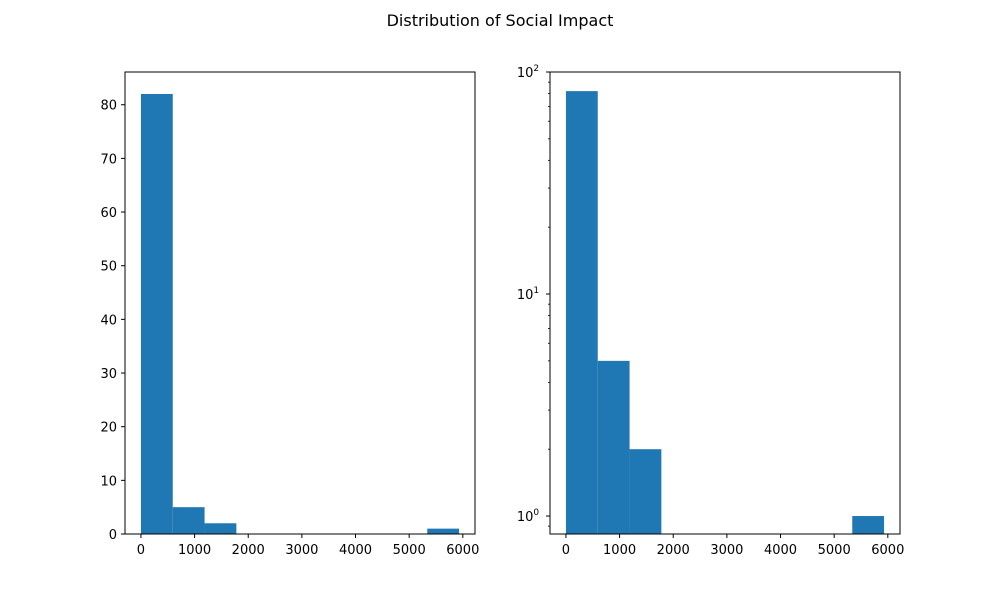  I want to click on y-tick-label: 70, so click(108, 159).